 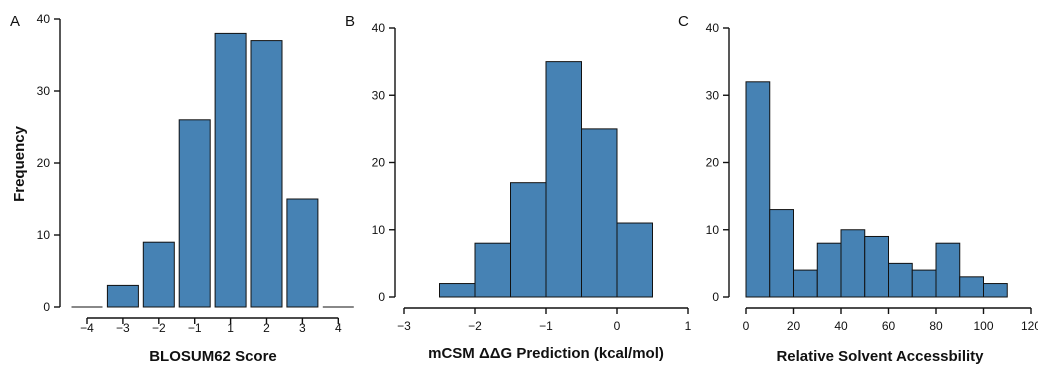 I want to click on panel-b-x-tick-label: 0, so click(x=617, y=326).